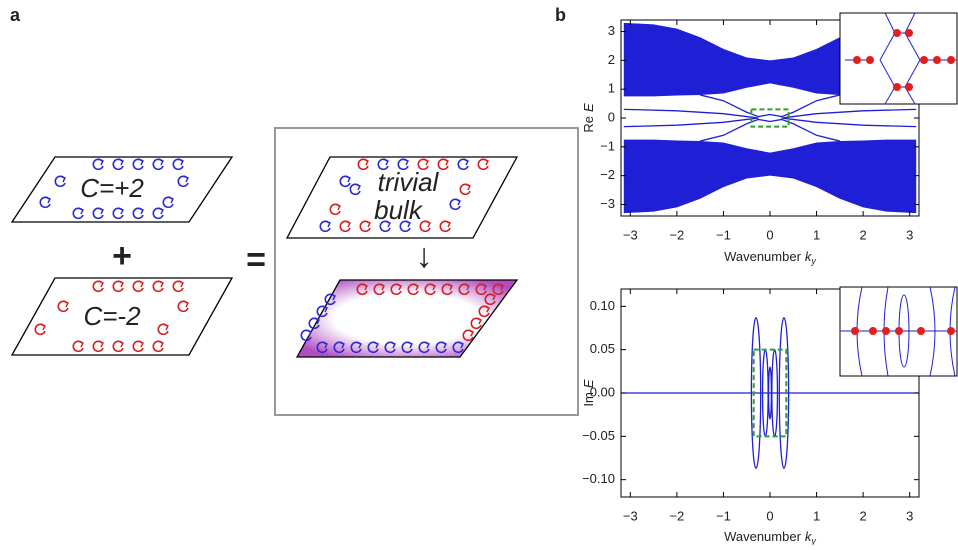  I want to click on panel-label: b, so click(560, 15).